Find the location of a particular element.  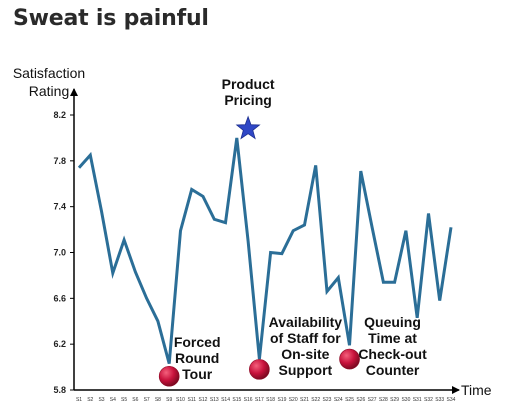

annotation-label: Product Pricing is located at coordinates (248, 92).